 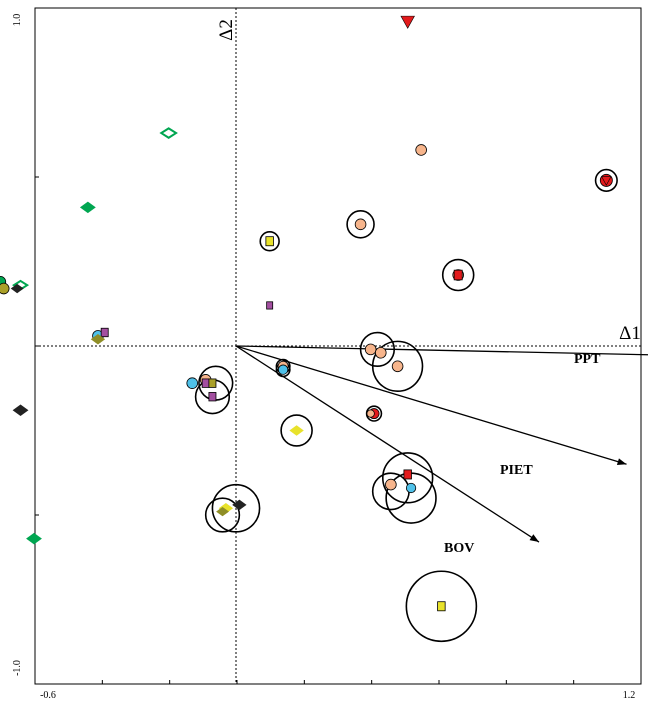 What do you see at coordinates (630, 333) in the screenshot?
I see `axis-name-horizontal: Δ1` at bounding box center [630, 333].